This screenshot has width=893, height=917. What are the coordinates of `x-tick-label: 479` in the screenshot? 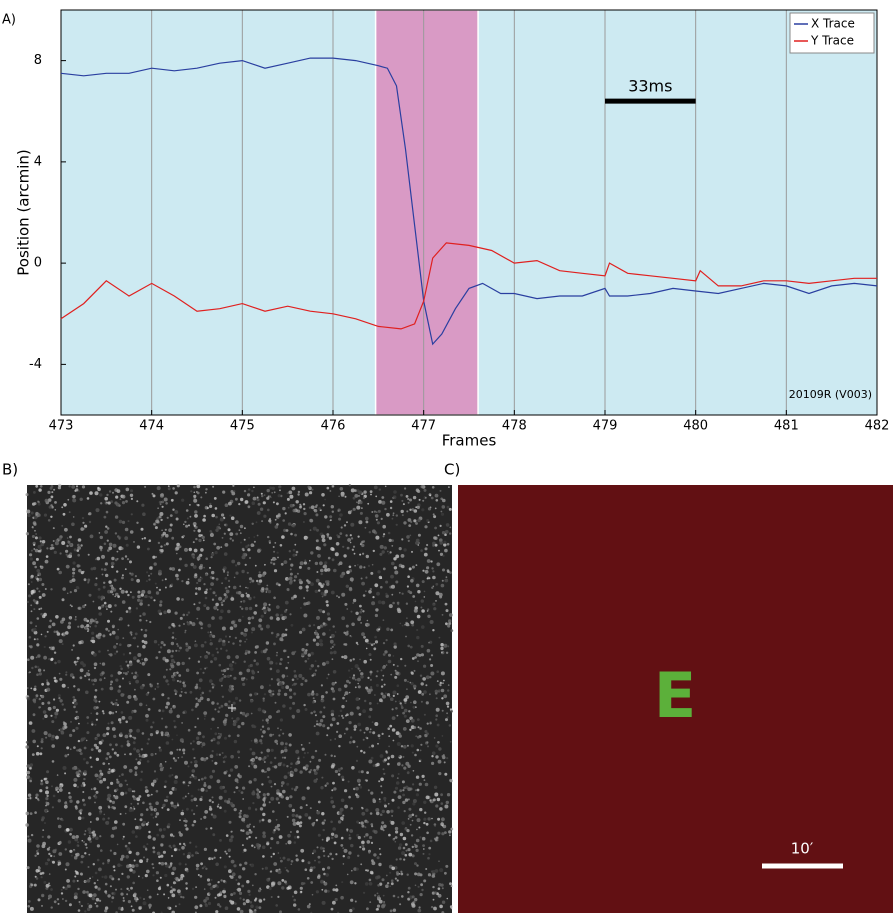 It's located at (605, 426).